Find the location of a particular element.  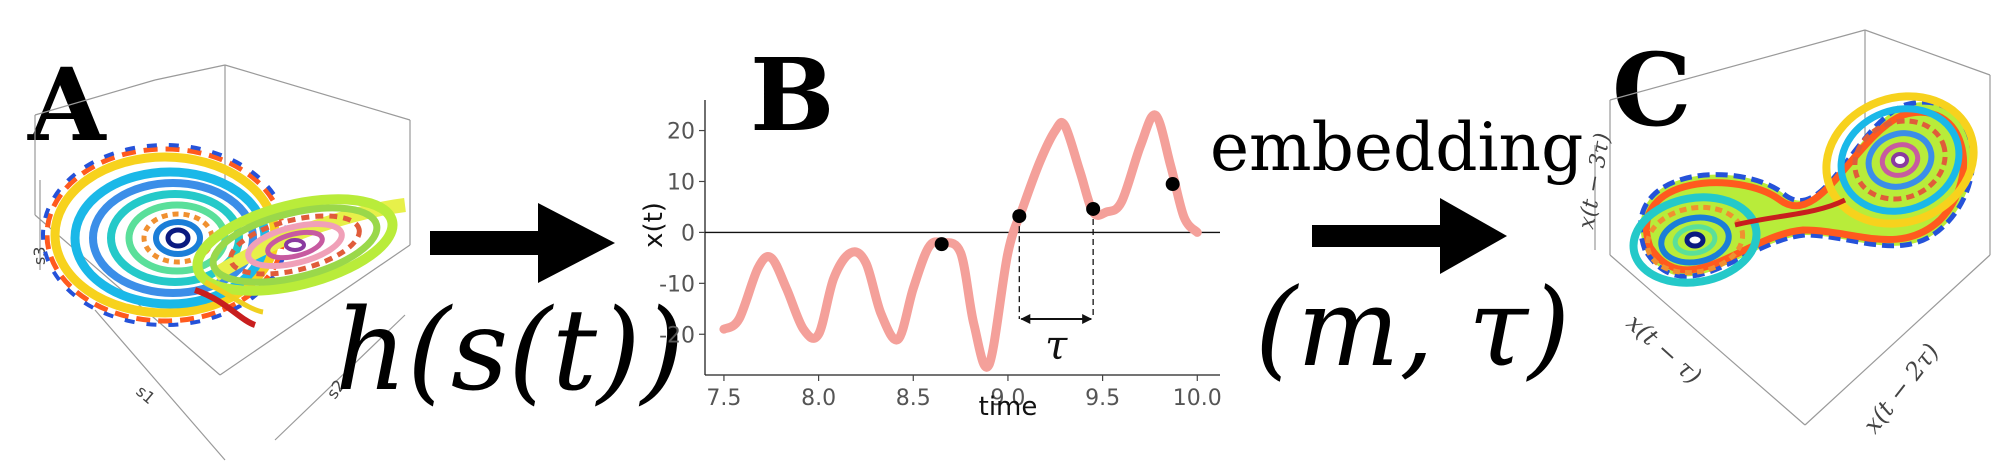

panel-letter-c: C is located at coordinates (1652, 90).